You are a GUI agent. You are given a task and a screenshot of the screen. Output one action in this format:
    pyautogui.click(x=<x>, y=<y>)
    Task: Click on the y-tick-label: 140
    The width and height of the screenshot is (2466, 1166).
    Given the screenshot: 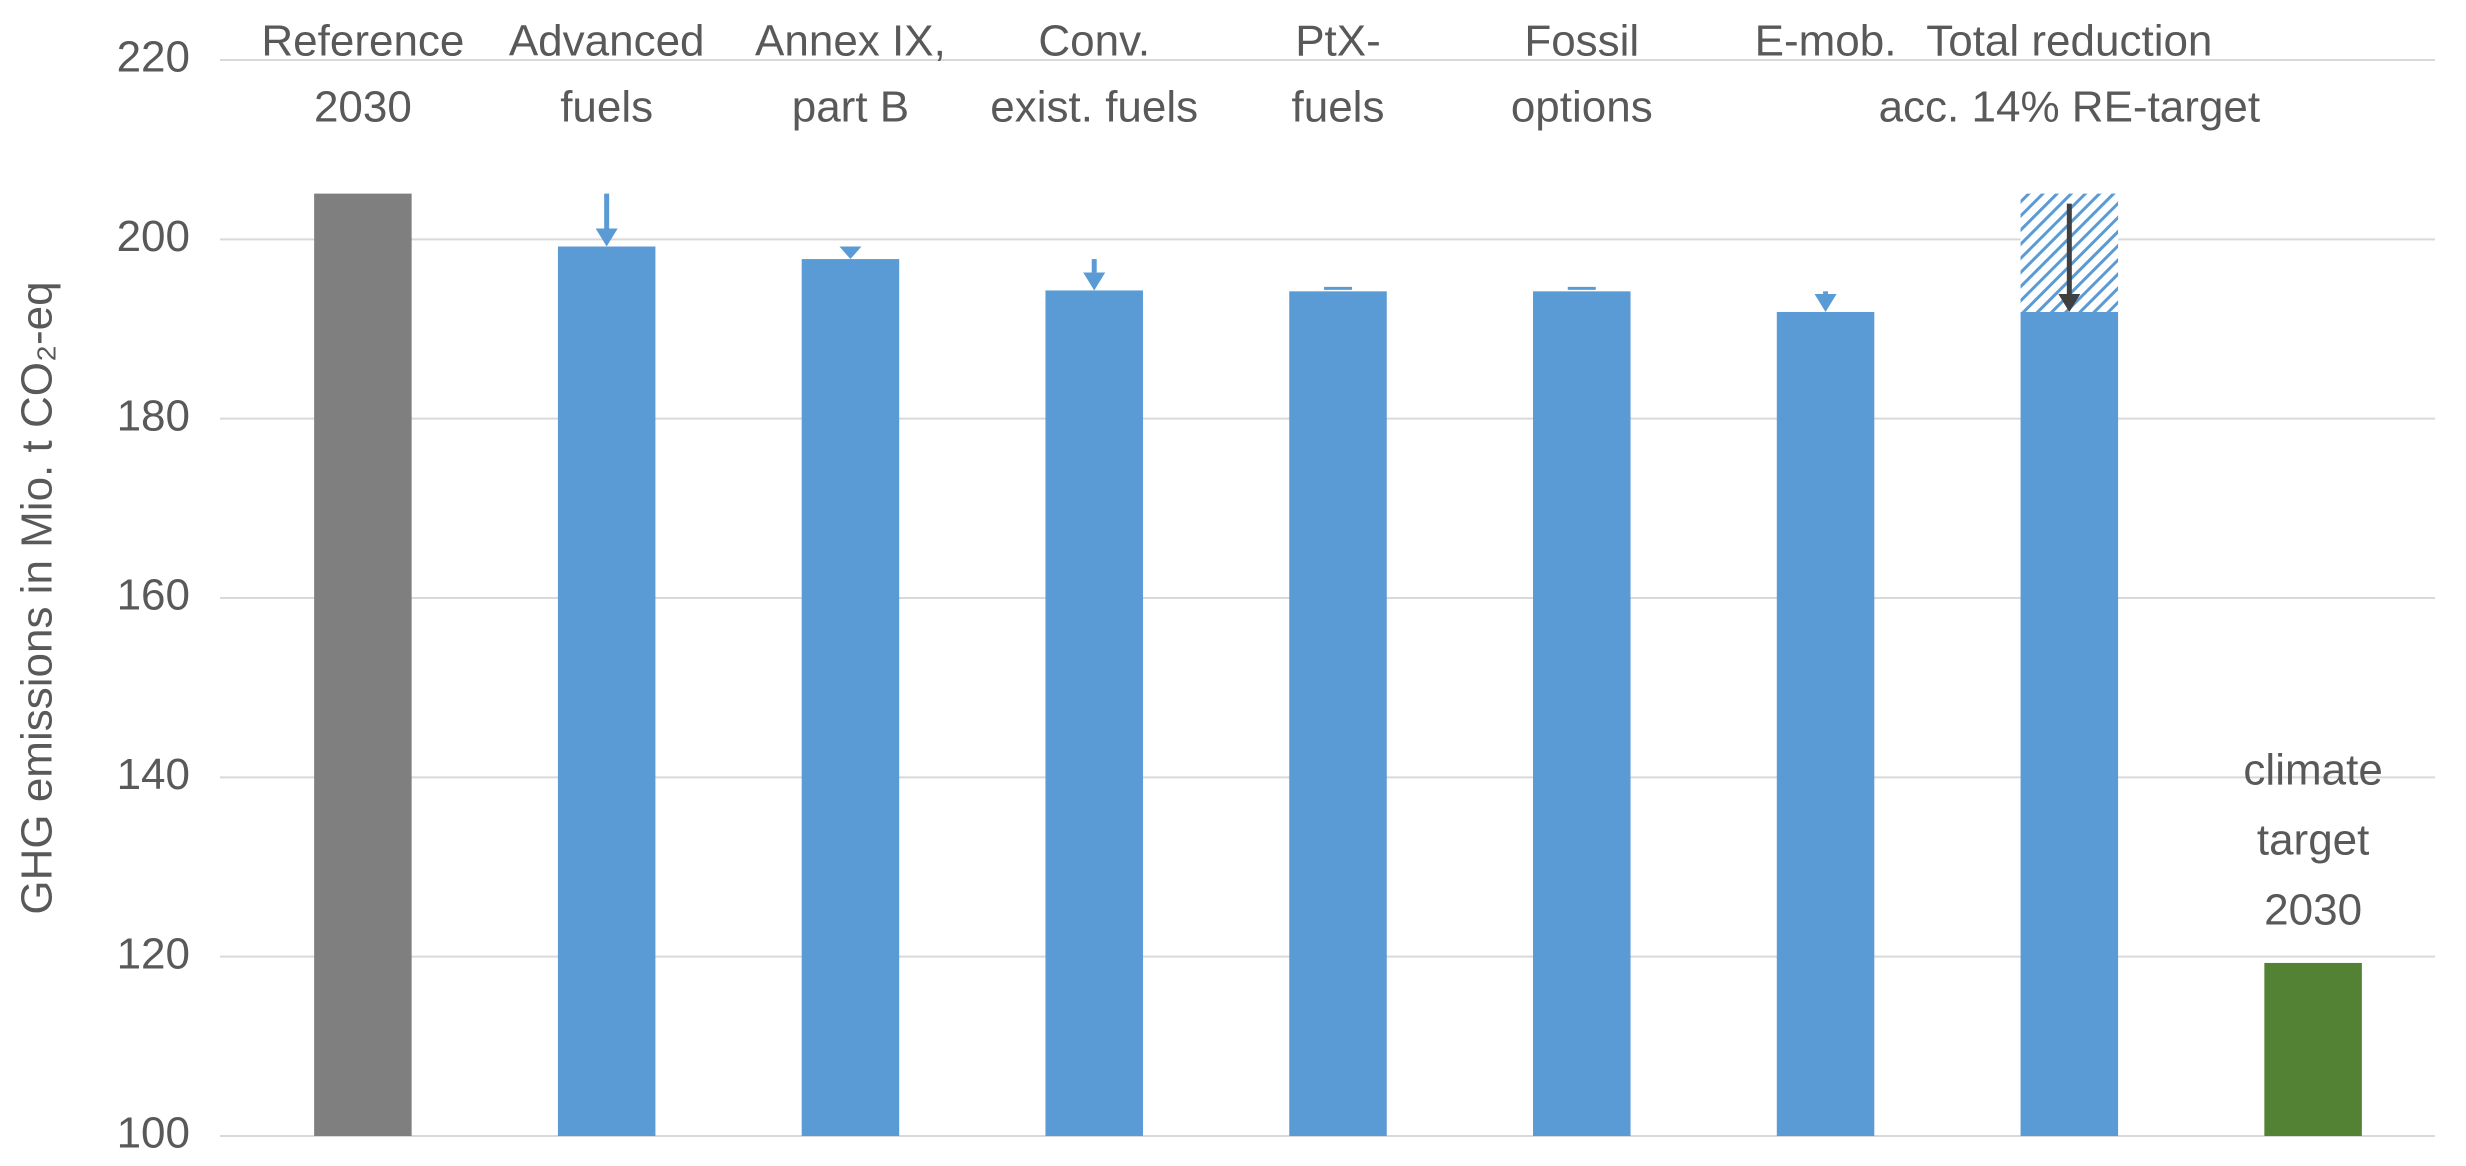 What is the action you would take?
    pyautogui.click(x=153, y=774)
    